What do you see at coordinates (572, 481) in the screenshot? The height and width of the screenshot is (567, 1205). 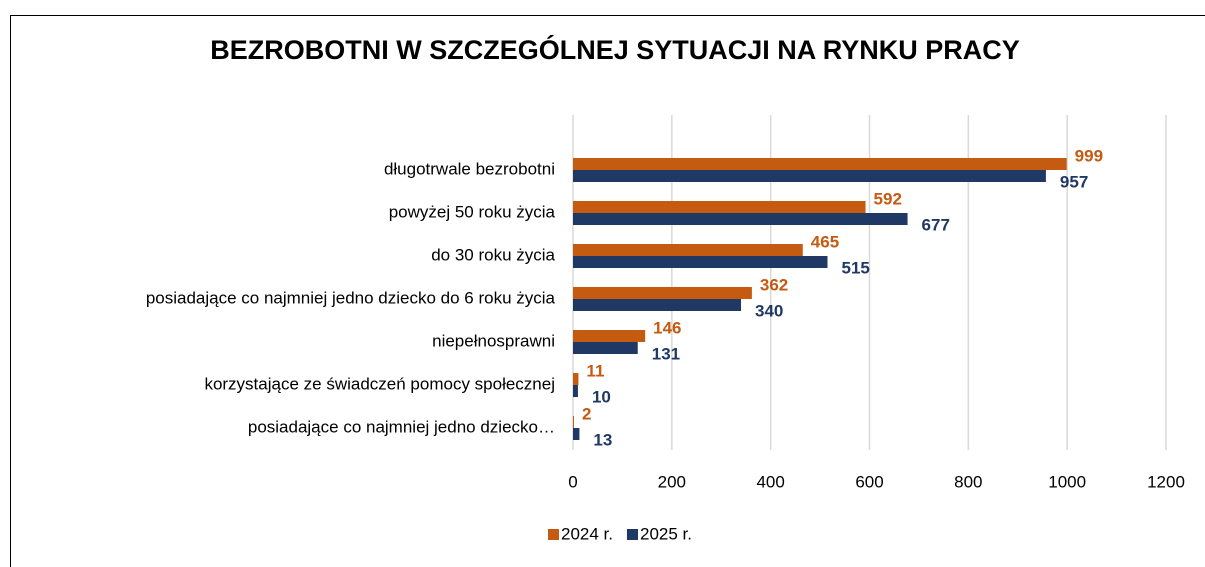 I see `x-tick-label: 0` at bounding box center [572, 481].